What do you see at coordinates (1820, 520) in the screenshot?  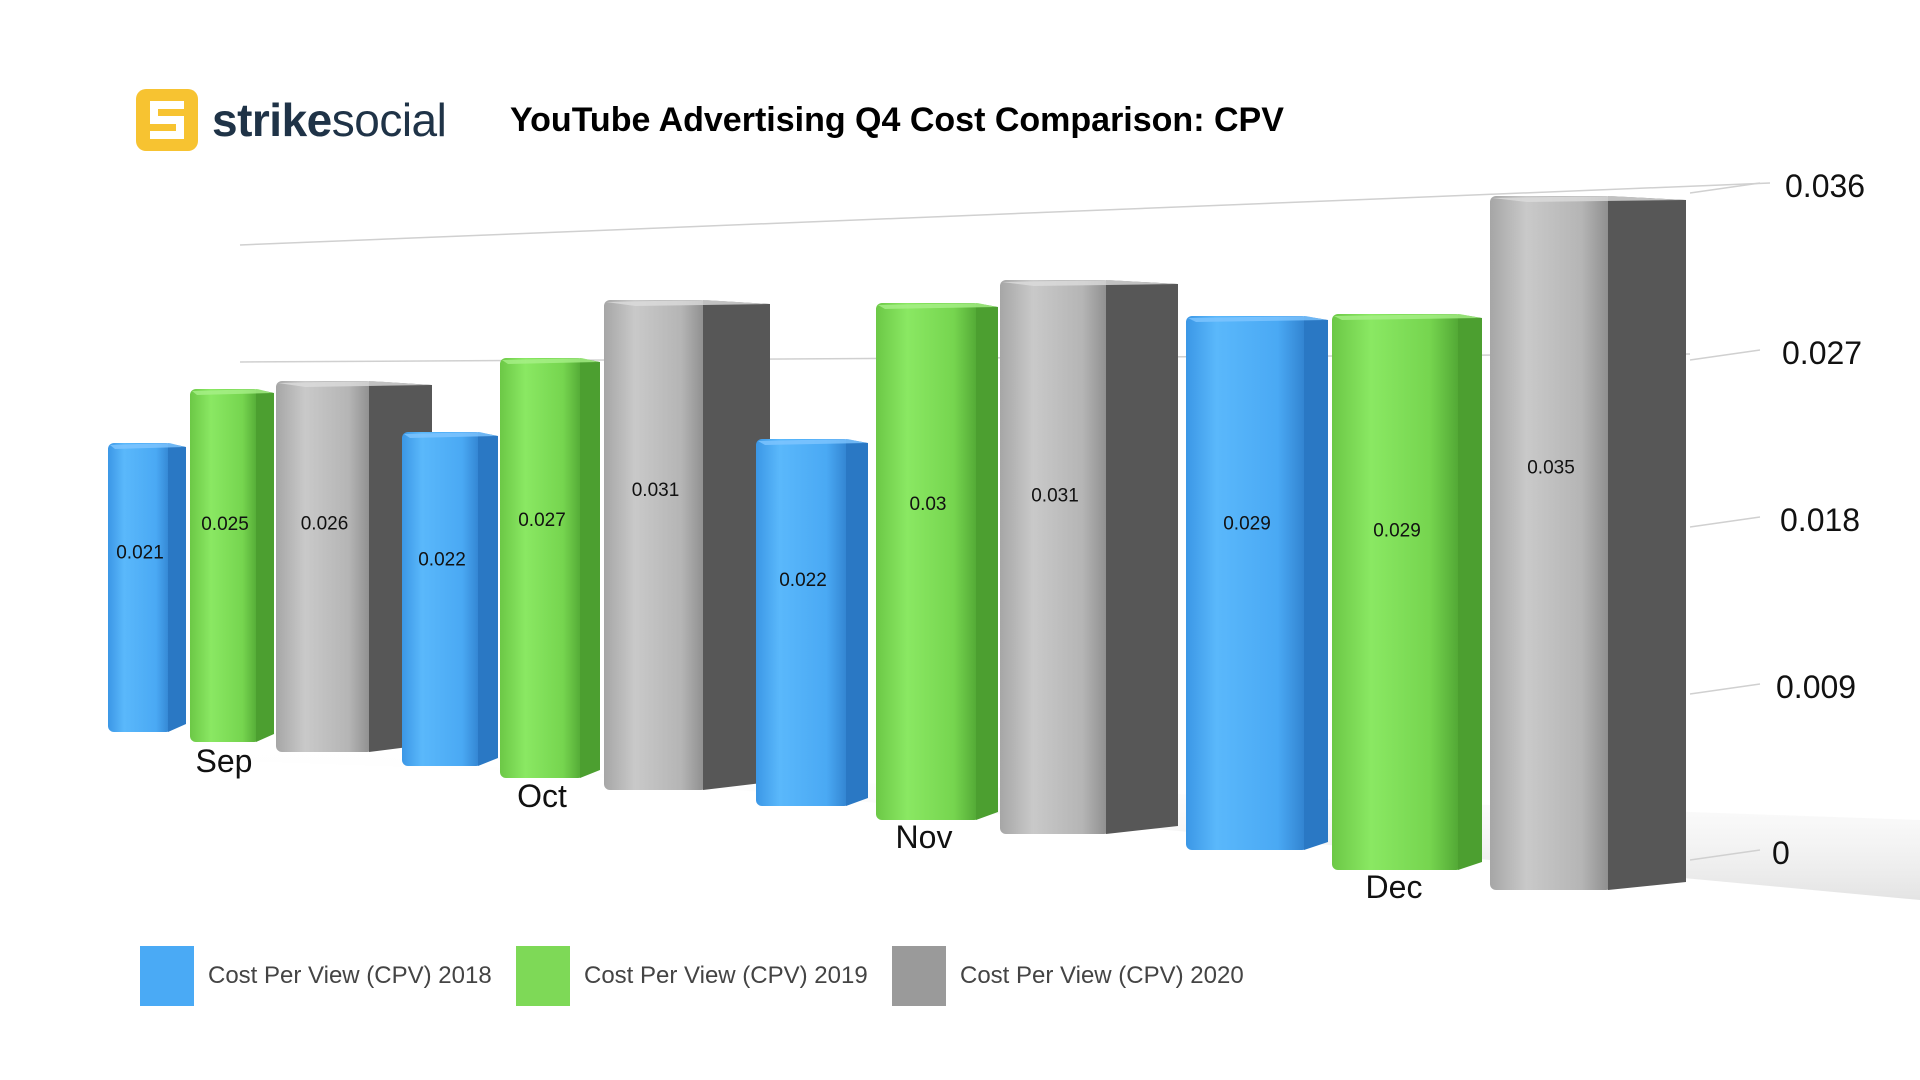 I see `y-tick-label: 0.018` at bounding box center [1820, 520].